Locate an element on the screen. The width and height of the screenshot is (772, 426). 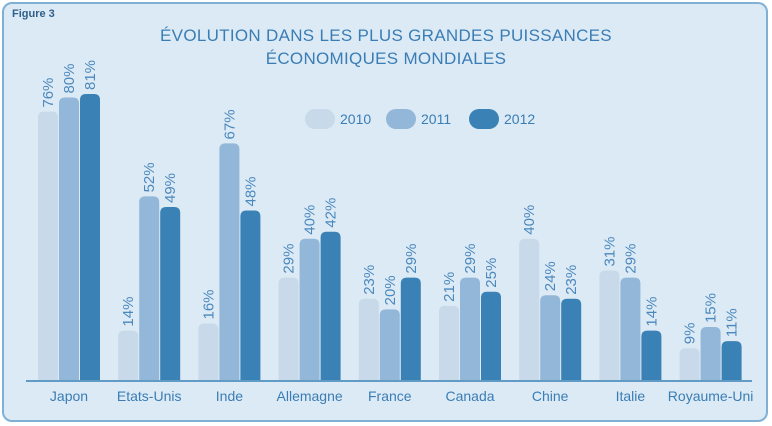
value-label-2011-8: 15% is located at coordinates (711, 308).